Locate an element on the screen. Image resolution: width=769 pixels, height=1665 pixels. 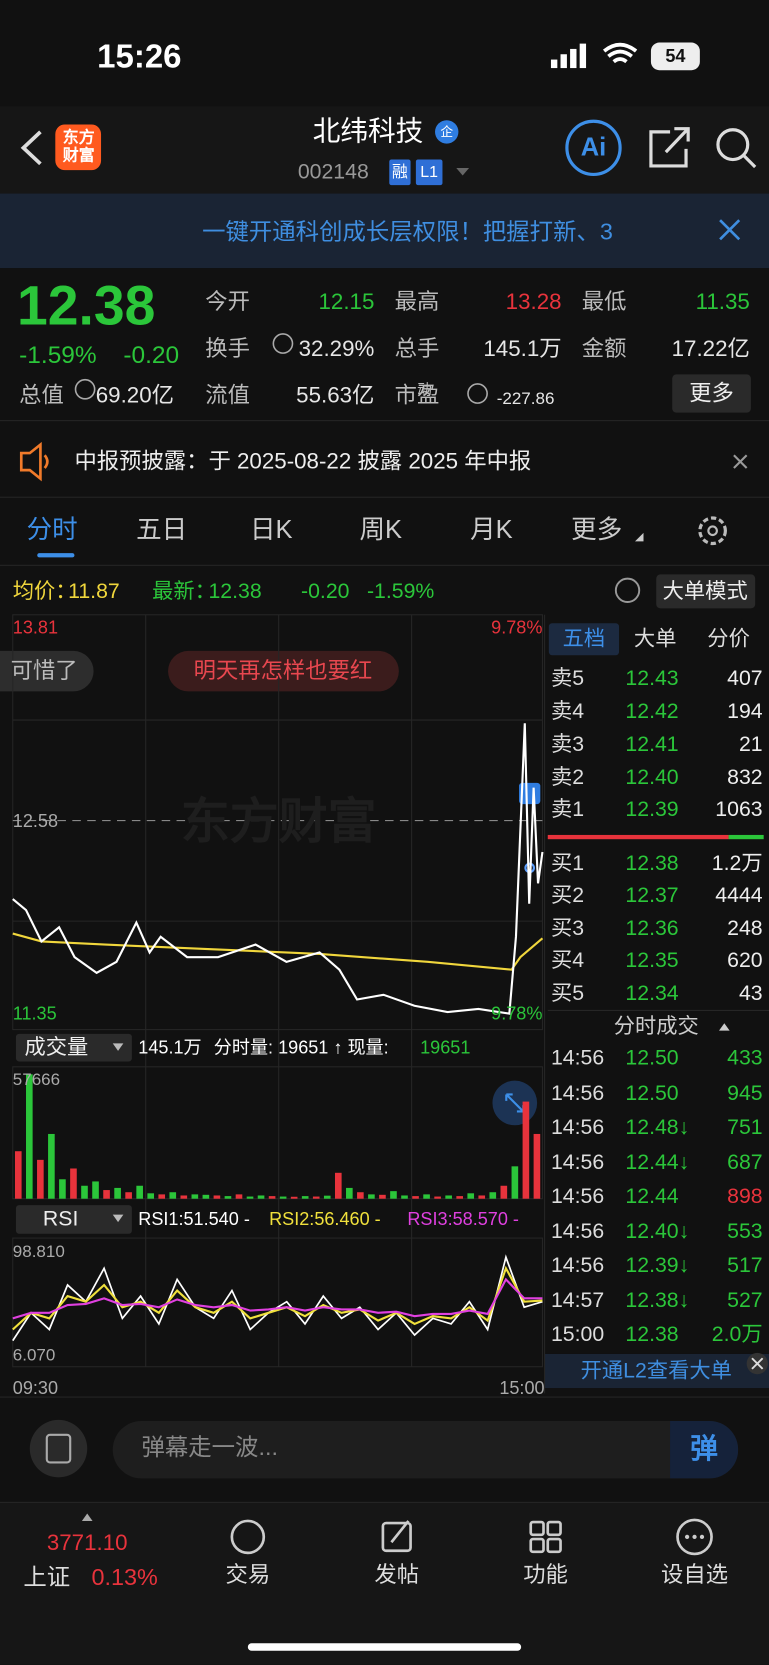
tag is located at coordinates (429, 172).